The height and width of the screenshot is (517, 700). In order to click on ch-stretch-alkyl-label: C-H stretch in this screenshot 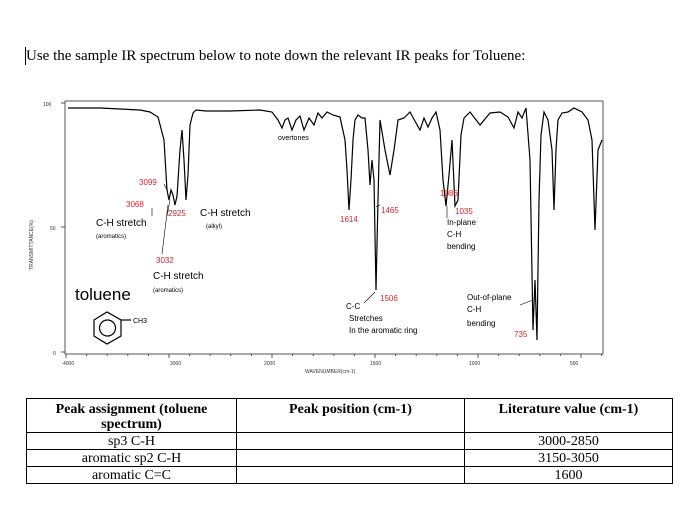, I will do `click(225, 213)`.